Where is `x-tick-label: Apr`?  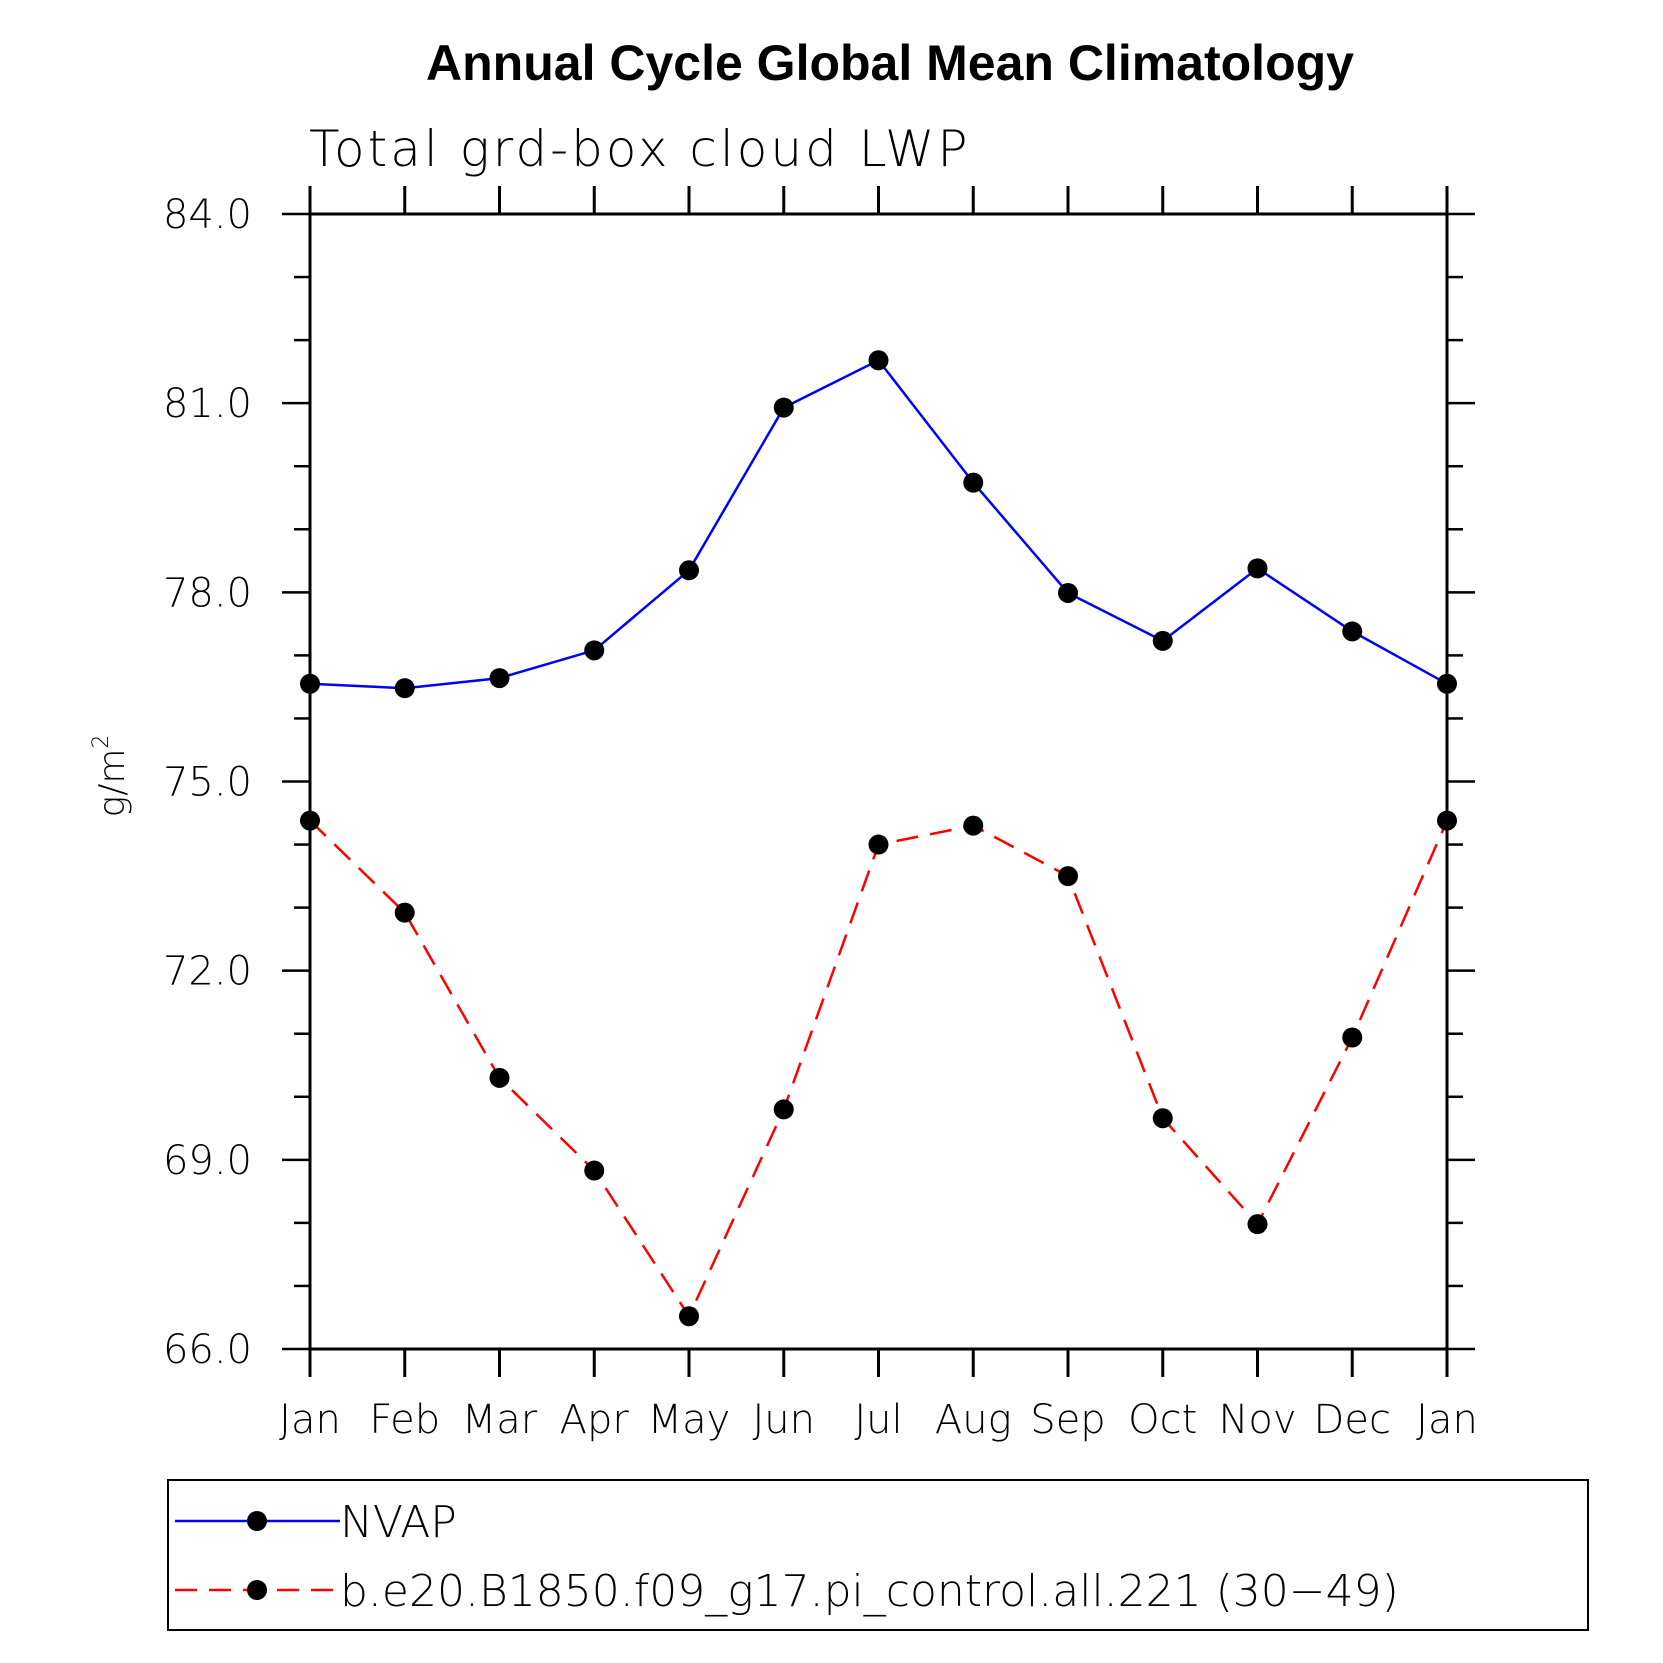
x-tick-label: Apr is located at coordinates (595, 1420).